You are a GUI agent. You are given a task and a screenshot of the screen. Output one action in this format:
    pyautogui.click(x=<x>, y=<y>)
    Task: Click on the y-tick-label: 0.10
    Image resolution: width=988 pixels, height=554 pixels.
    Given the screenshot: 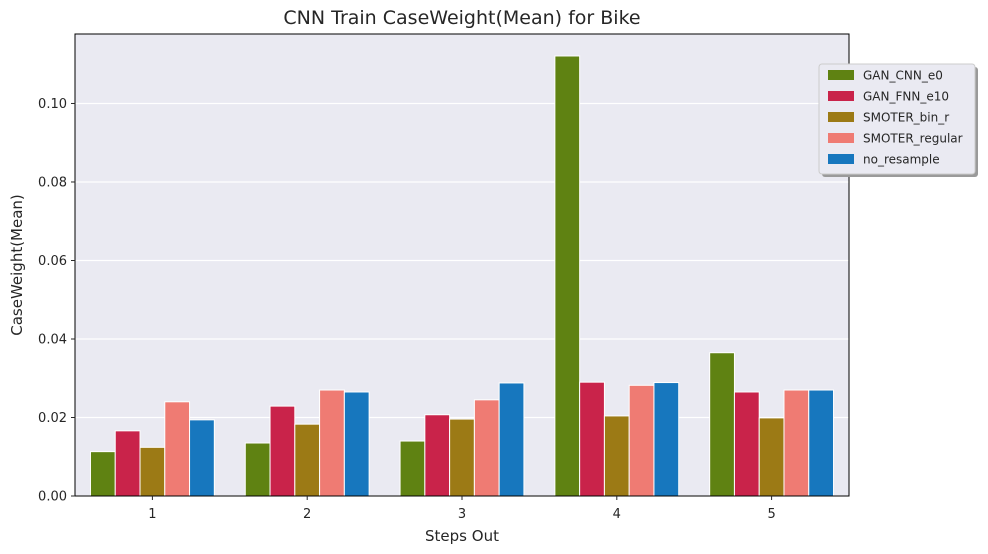 What is the action you would take?
    pyautogui.click(x=52, y=104)
    